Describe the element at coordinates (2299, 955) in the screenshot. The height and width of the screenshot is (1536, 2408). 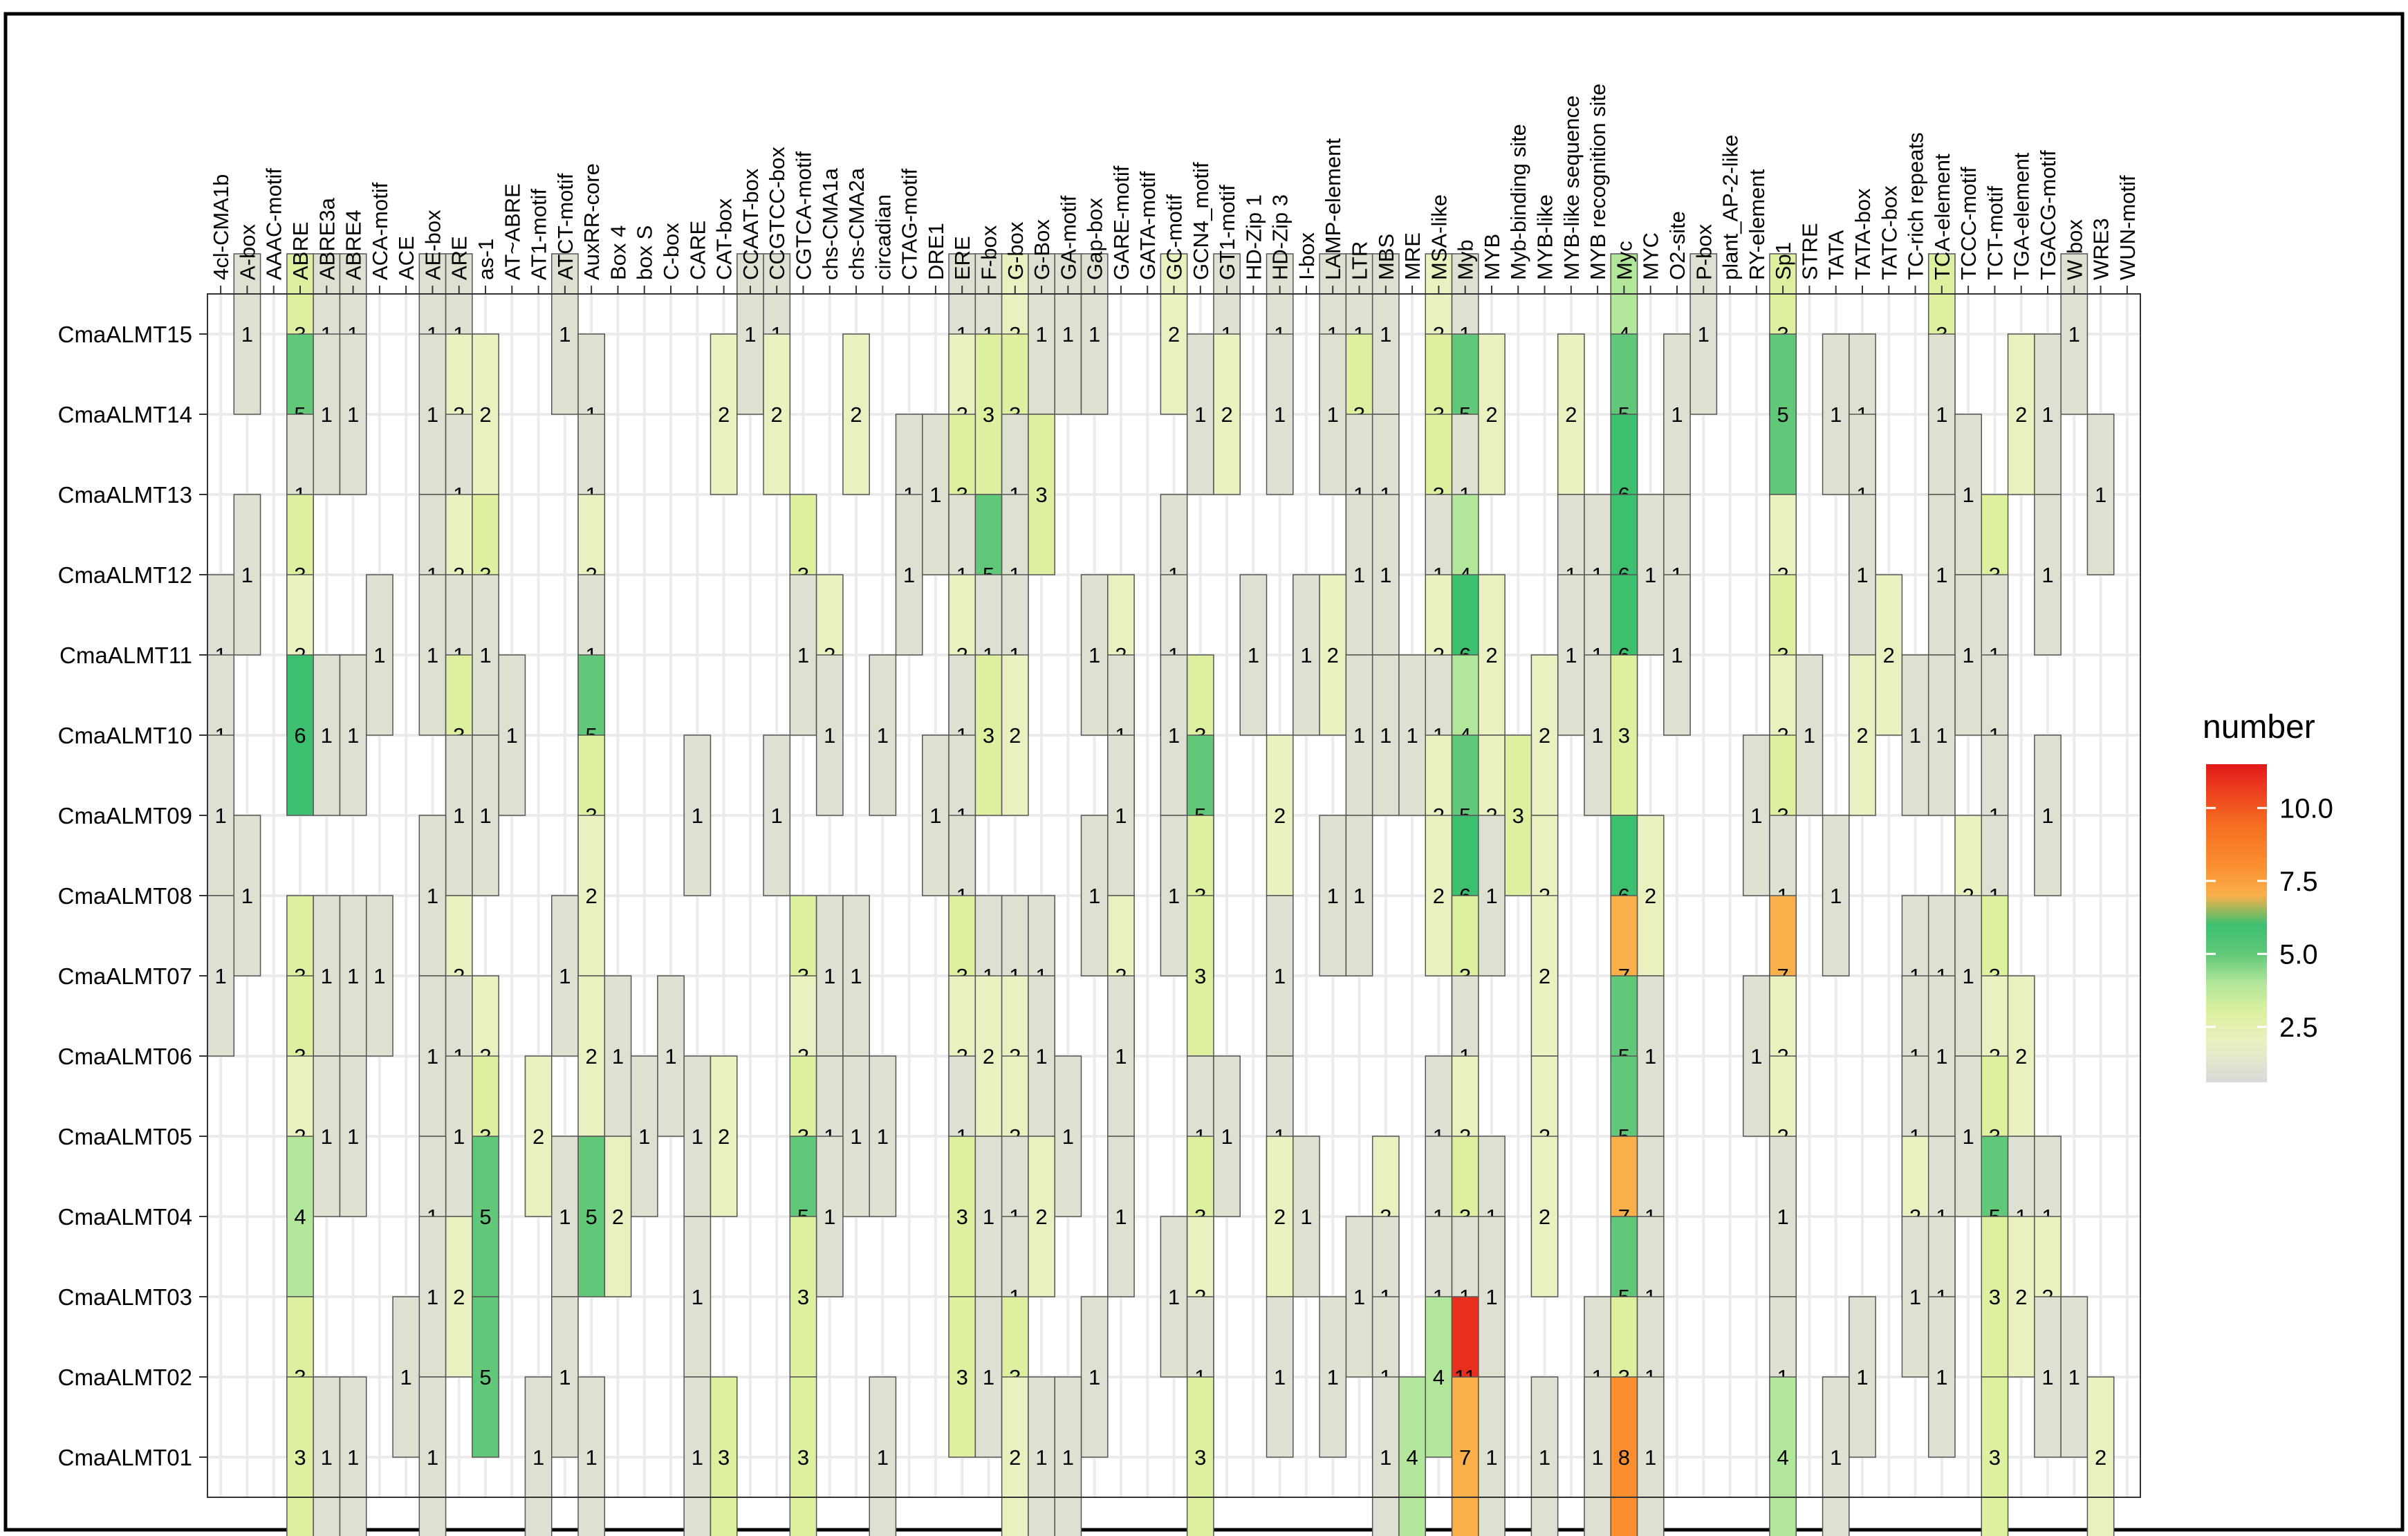
I see `legend-tick-label: 5.0` at that location.